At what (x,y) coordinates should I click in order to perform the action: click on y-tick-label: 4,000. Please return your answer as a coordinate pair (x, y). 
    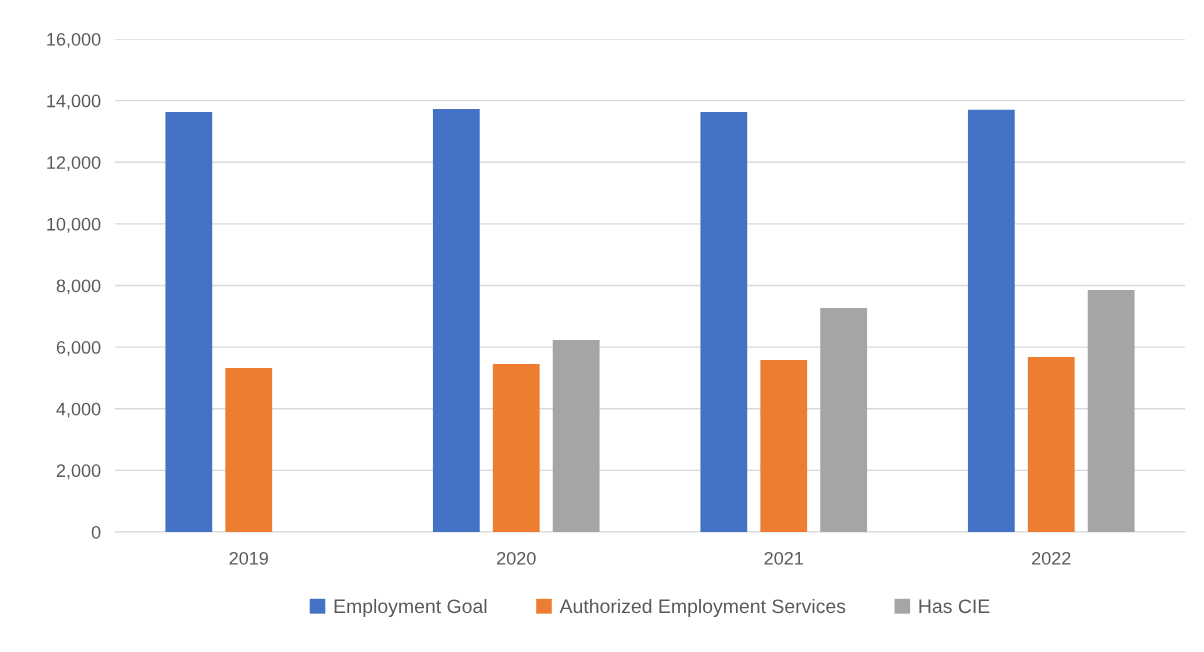
    Looking at the image, I should click on (78, 410).